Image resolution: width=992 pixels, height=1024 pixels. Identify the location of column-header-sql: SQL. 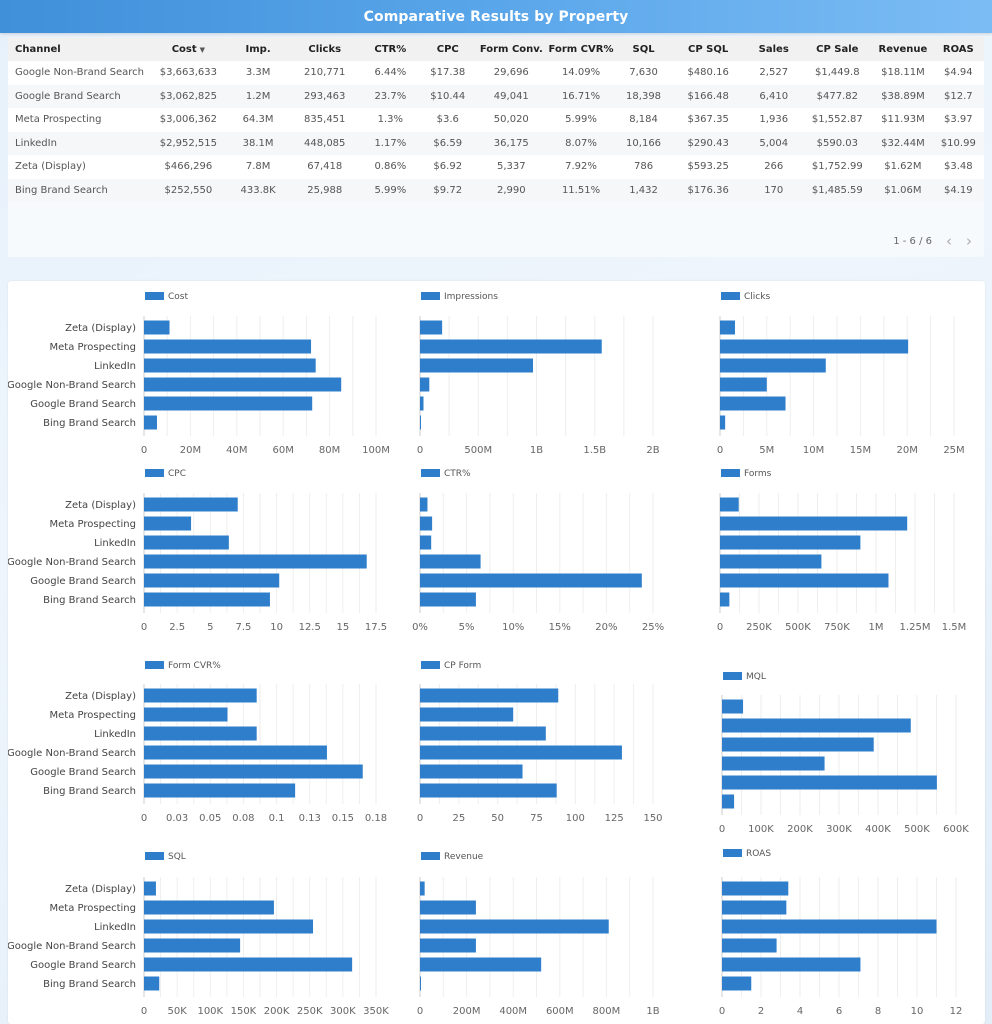
(643, 49).